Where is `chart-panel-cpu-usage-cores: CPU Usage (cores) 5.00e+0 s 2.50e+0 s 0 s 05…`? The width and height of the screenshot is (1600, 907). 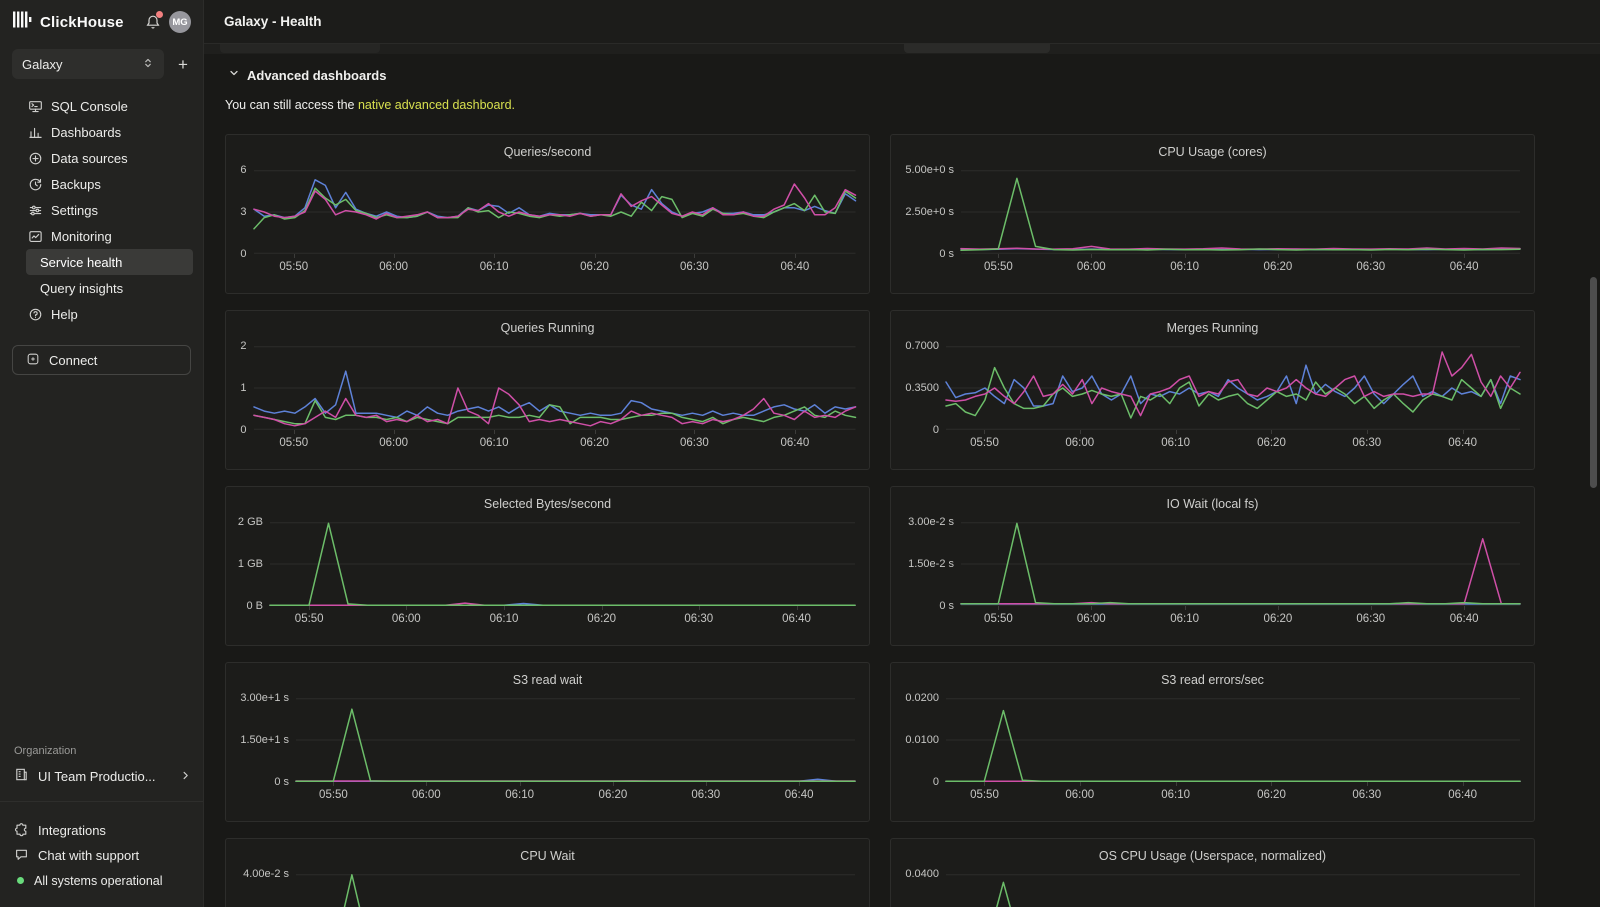
chart-panel-cpu-usage-cores: CPU Usage (cores) 5.00e+0 s 2.50e+0 s 0 s 05… is located at coordinates (1212, 214).